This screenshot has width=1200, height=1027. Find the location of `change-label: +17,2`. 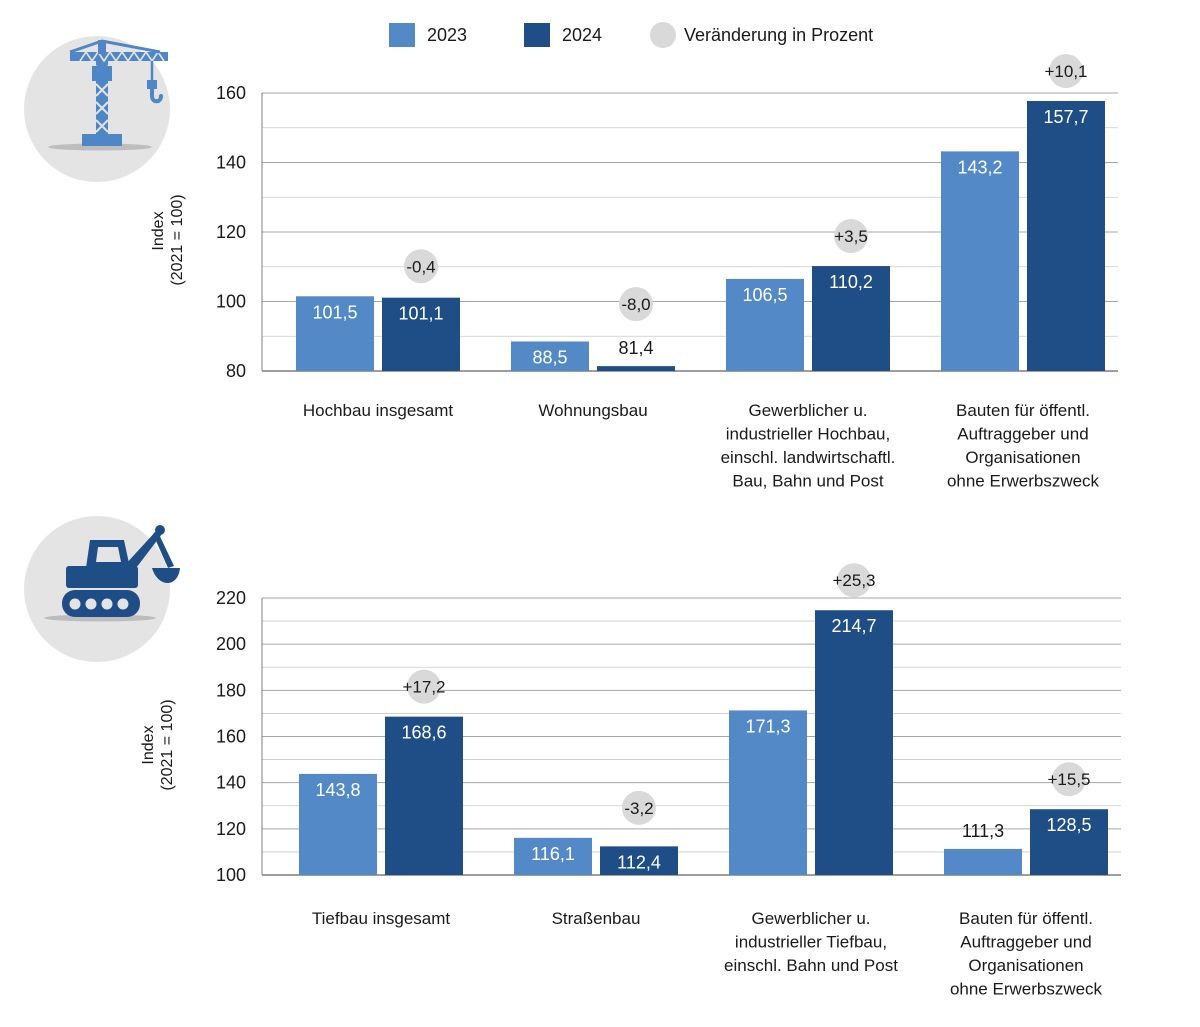

change-label: +17,2 is located at coordinates (423, 687).